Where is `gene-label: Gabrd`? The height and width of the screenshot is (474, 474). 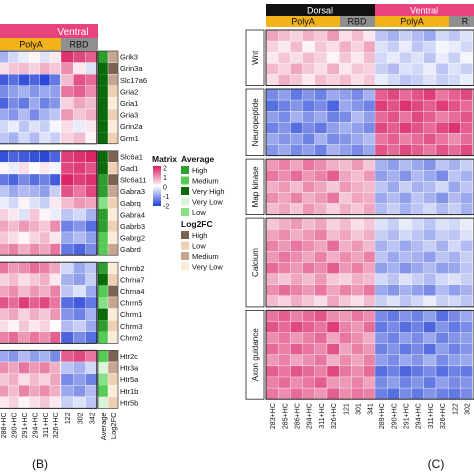
gene-label: Gabrd is located at coordinates (130, 249).